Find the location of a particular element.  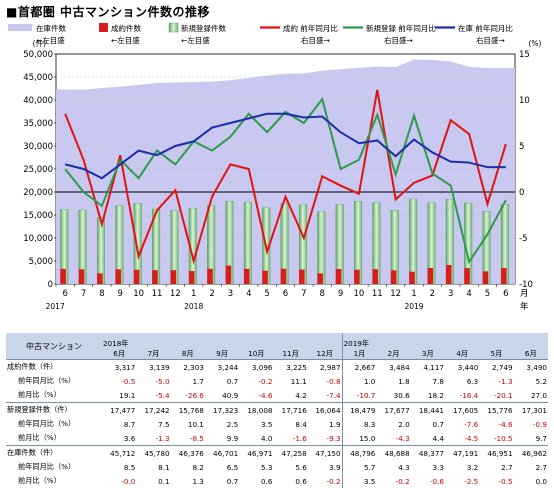

table-cell: 5.3 is located at coordinates (267, 467).